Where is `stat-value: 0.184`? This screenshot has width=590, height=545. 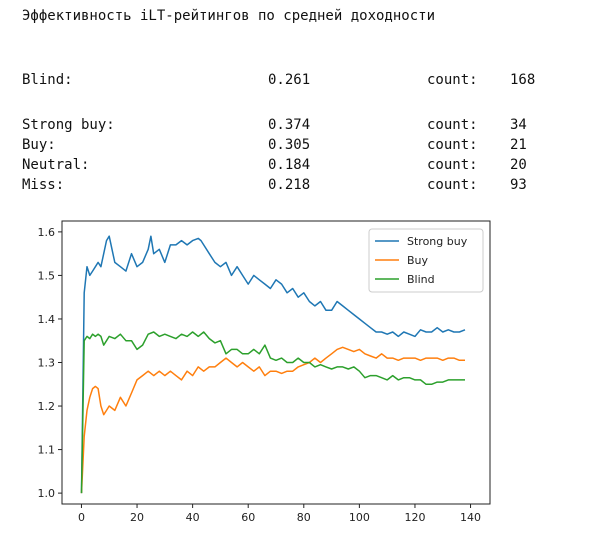 stat-value: 0.184 is located at coordinates (289, 165).